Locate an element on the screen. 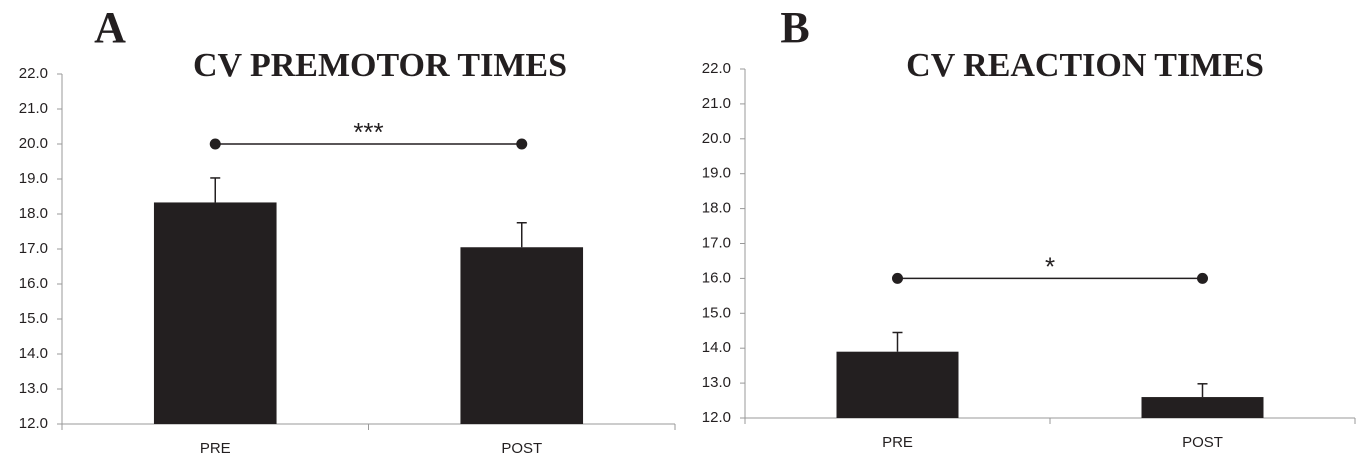 The width and height of the screenshot is (1359, 461). significance-label: * is located at coordinates (1050, 266).